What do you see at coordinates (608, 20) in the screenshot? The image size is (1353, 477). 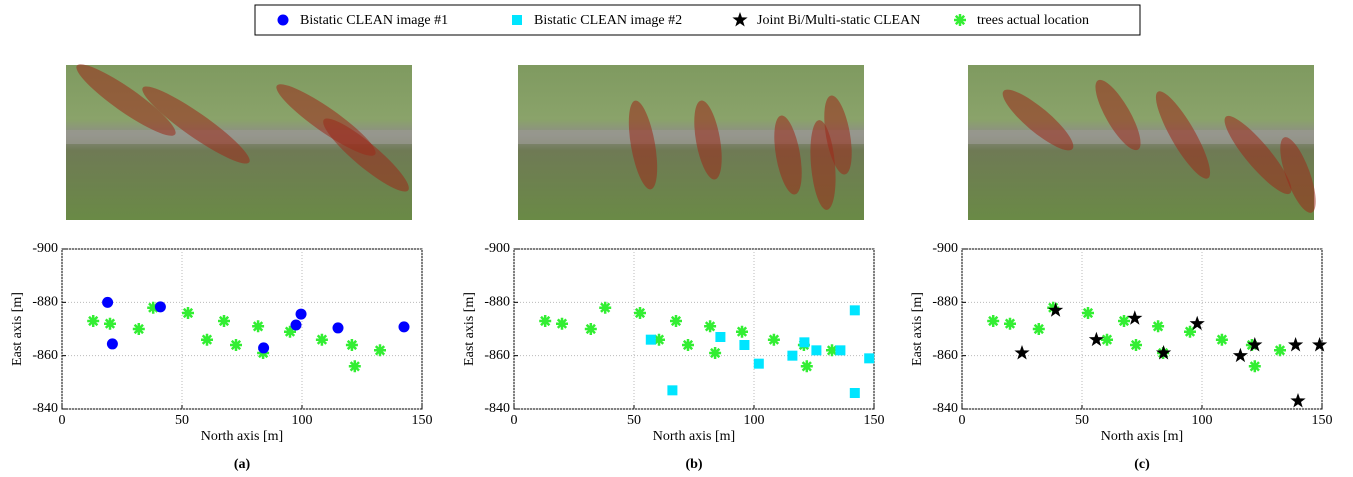 I see `legend-label: Bistatic CLEAN image #2` at bounding box center [608, 20].